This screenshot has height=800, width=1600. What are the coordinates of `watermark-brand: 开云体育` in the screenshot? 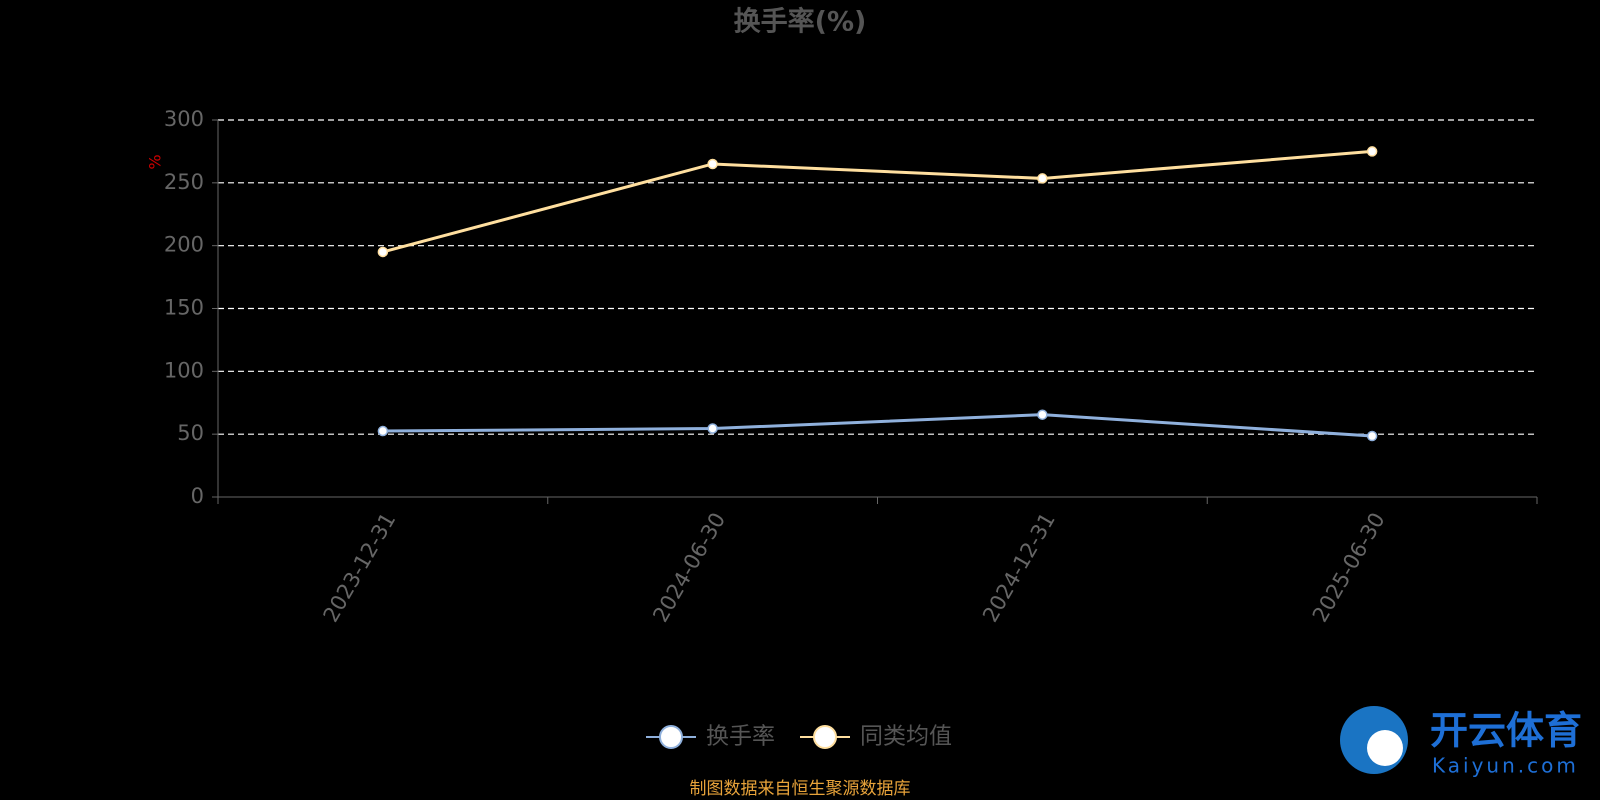 It's located at (1506, 731).